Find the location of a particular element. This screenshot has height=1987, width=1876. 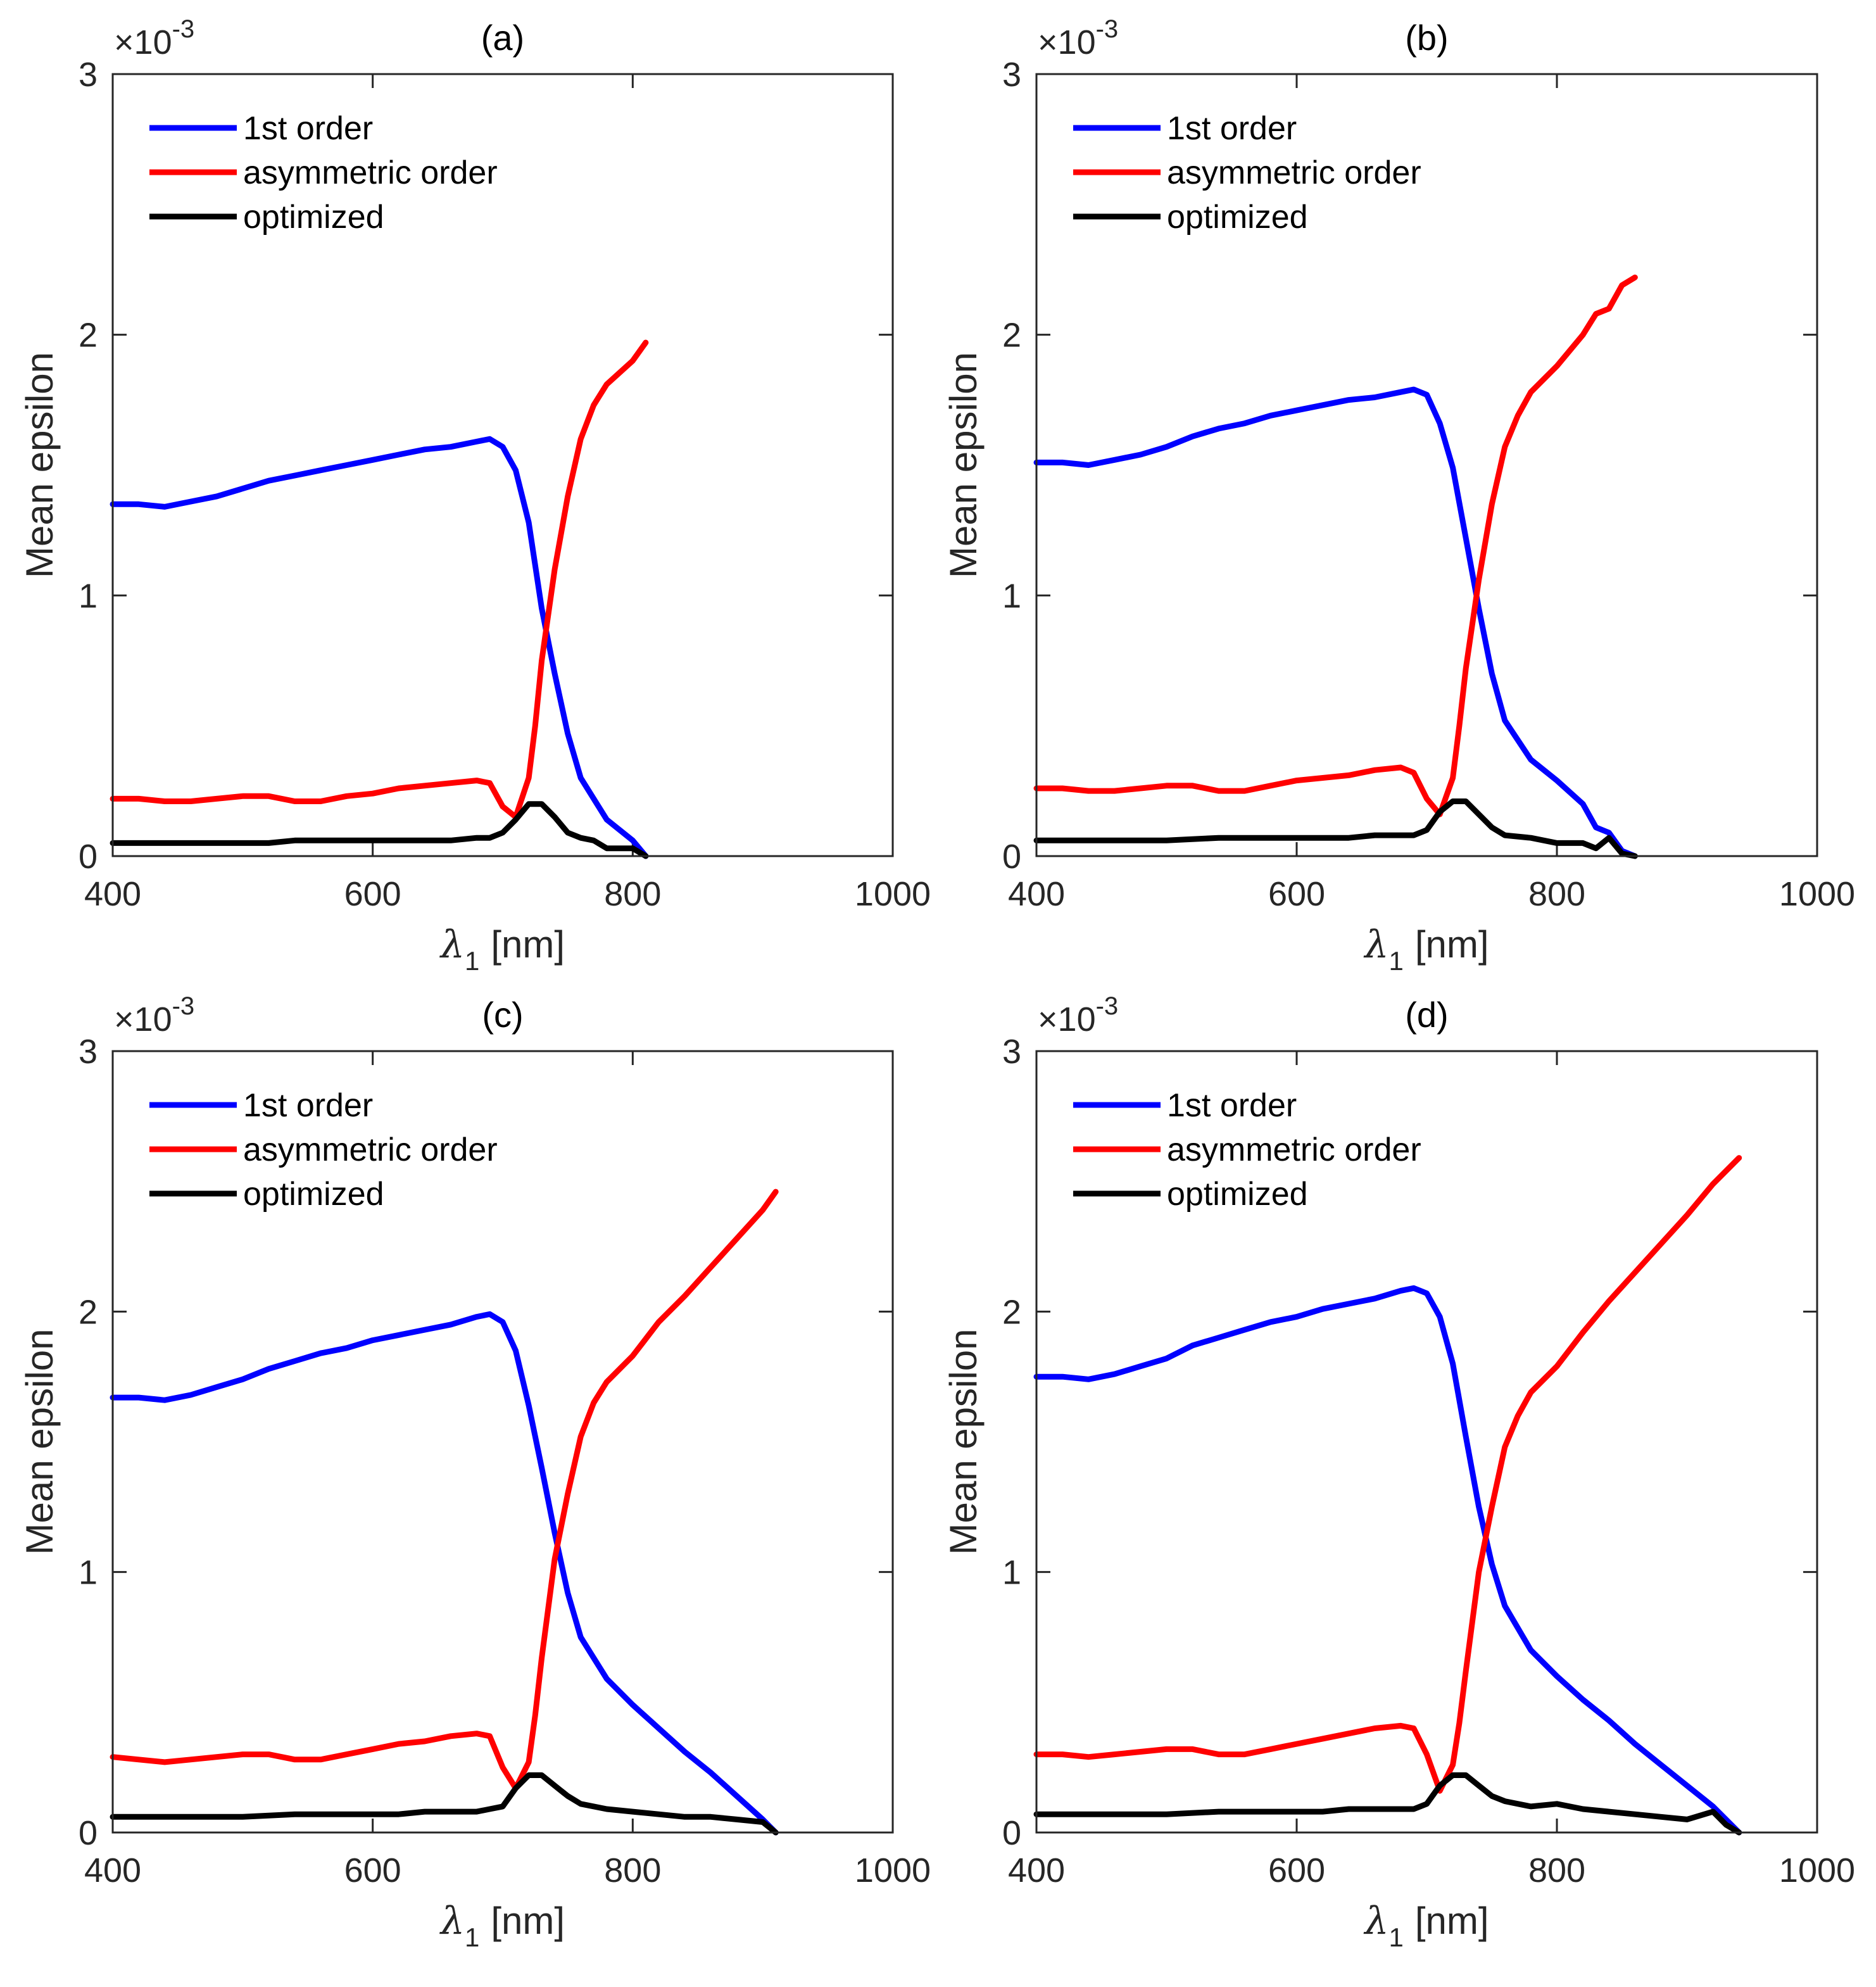

chart-title: (d) is located at coordinates (1427, 1015).